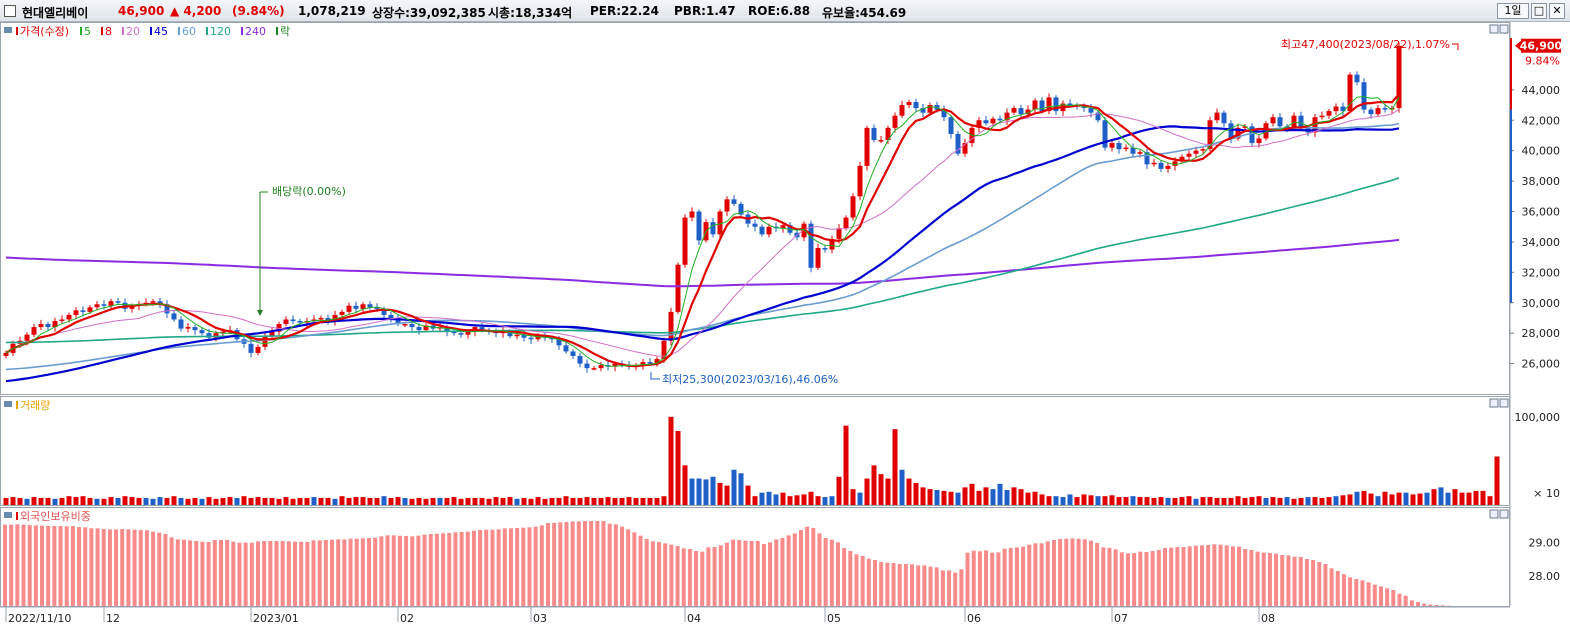  What do you see at coordinates (10, 11) in the screenshot?
I see `select-checkbox` at bounding box center [10, 11].